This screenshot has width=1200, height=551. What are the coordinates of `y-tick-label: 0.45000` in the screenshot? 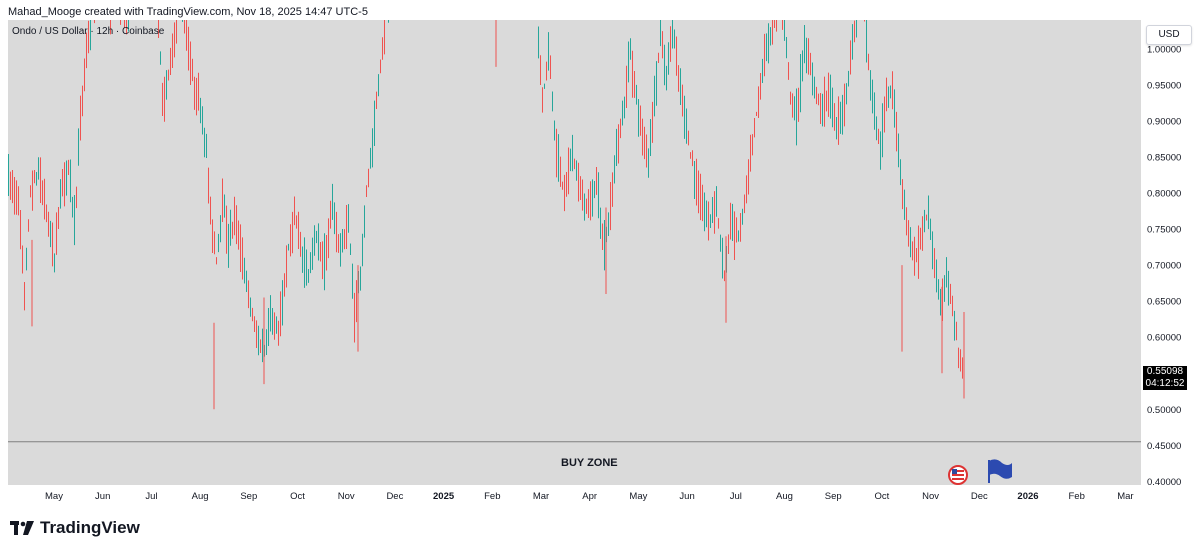 It's located at (1164, 446).